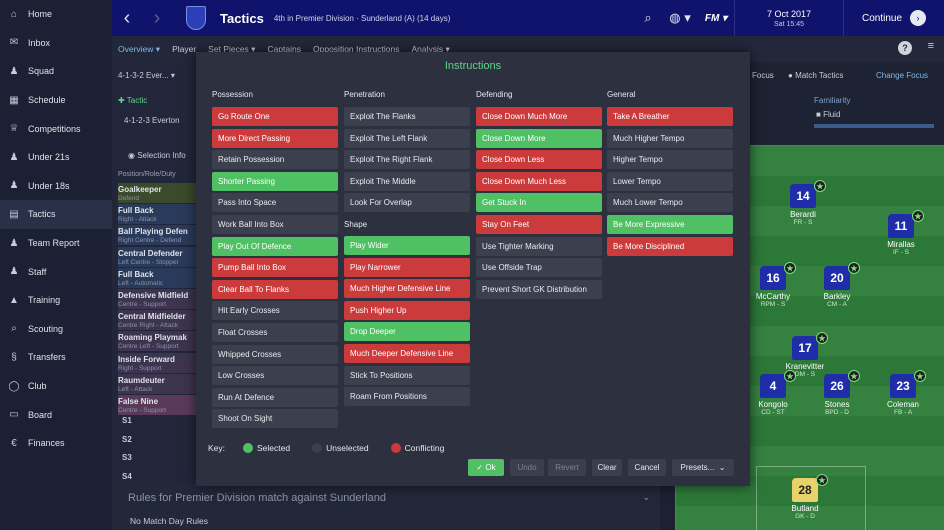 The height and width of the screenshot is (530, 944). What do you see at coordinates (275, 376) in the screenshot?
I see `instruction-button: Low Crosses` at bounding box center [275, 376].